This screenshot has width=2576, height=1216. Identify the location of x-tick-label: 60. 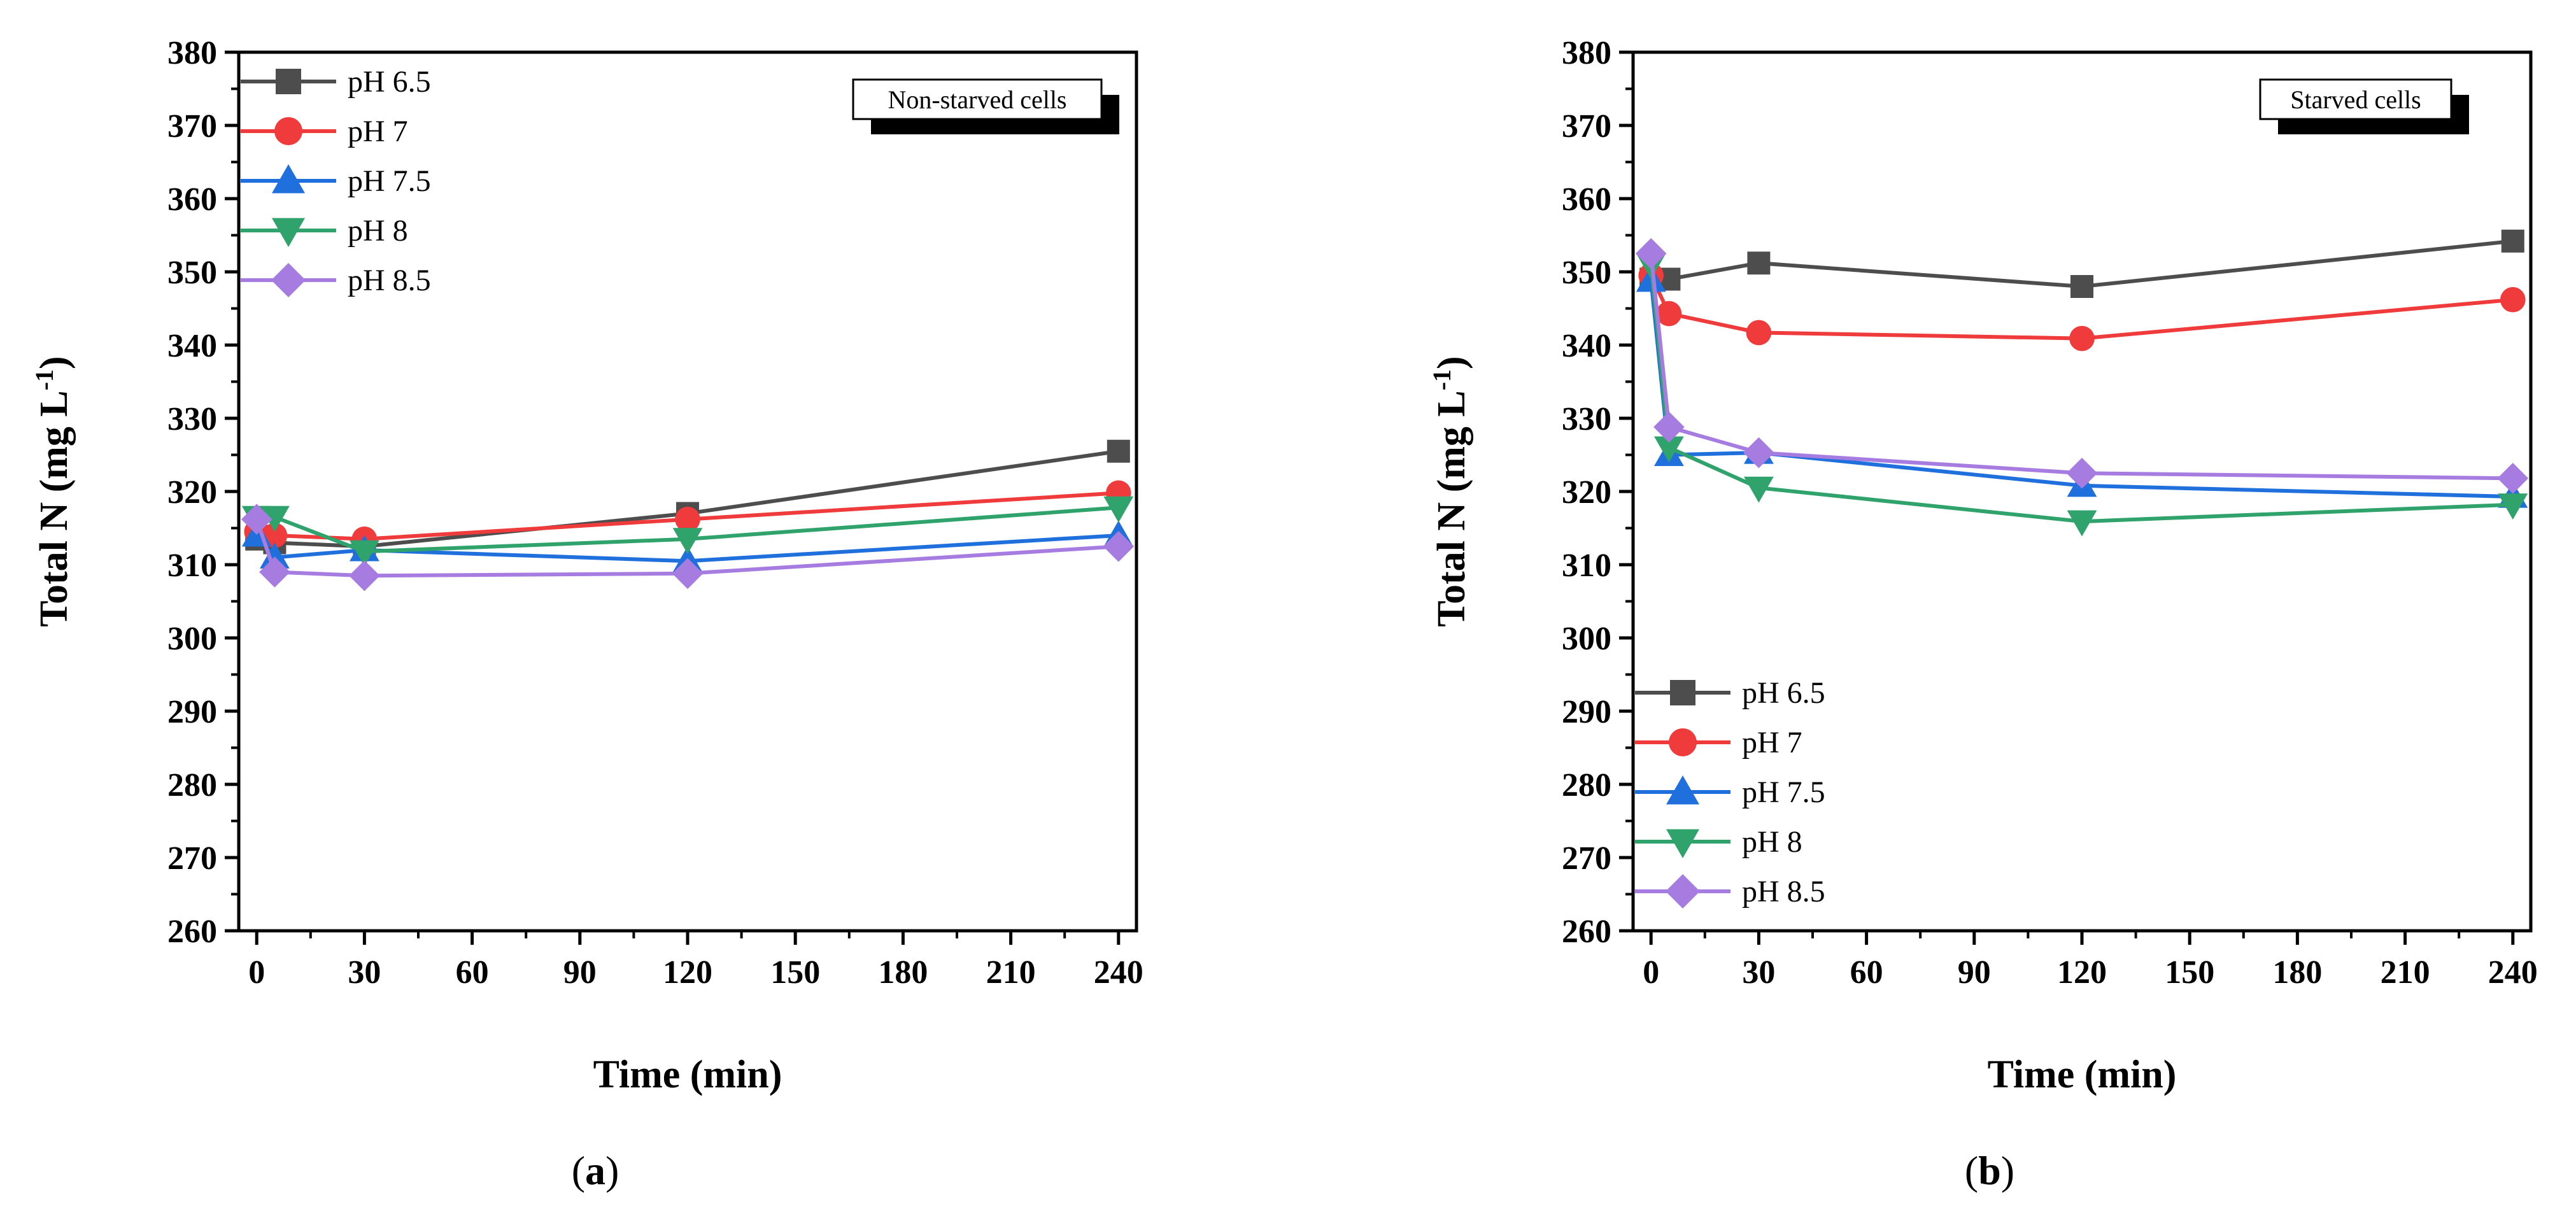
(1866, 972).